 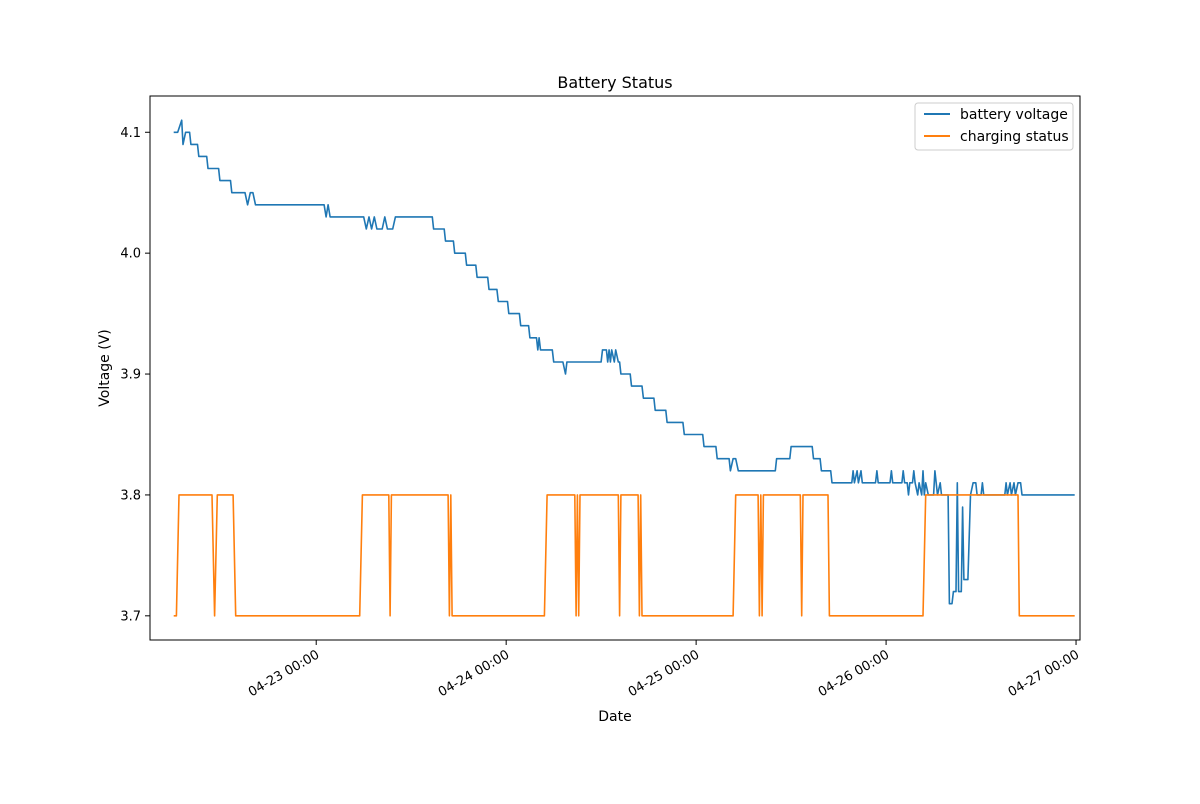 What do you see at coordinates (130, 375) in the screenshot?
I see `y-tick-label: 3.9` at bounding box center [130, 375].